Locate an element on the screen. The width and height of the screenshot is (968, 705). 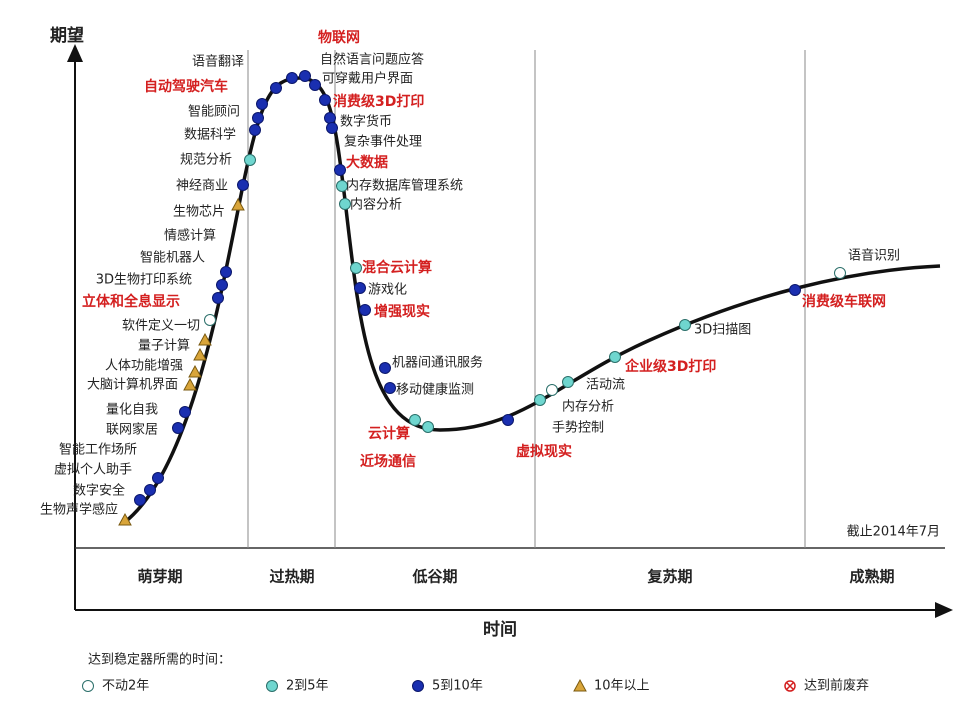
legend-label: 不动2年 is located at coordinates (125, 686).